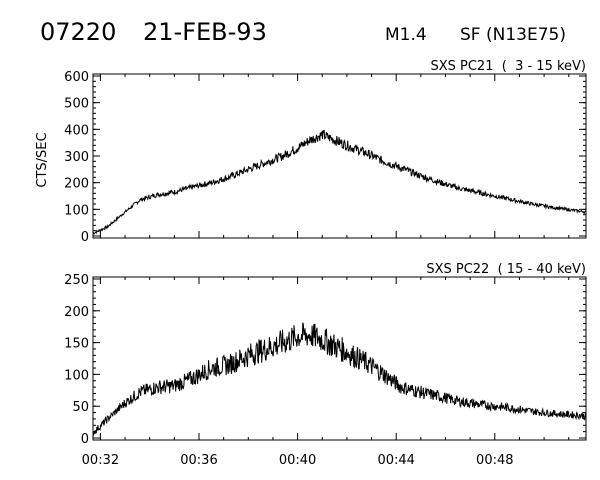  Describe the element at coordinates (85, 237) in the screenshot. I see `panel1-ytick-label: 0` at that location.